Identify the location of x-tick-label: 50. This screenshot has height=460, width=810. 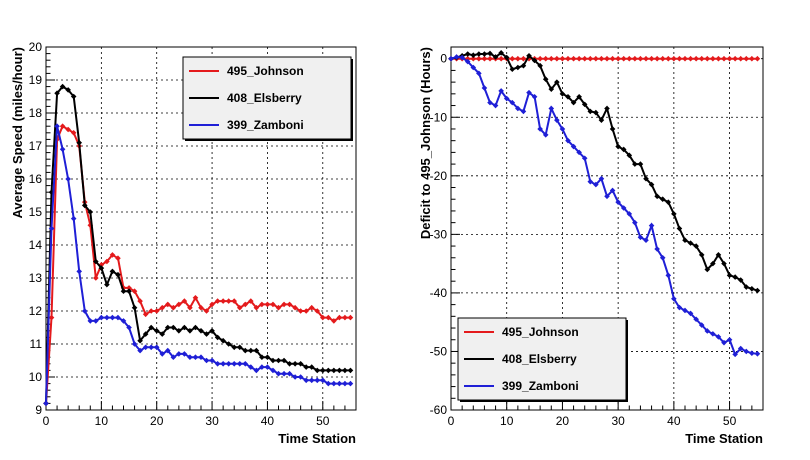
(323, 421).